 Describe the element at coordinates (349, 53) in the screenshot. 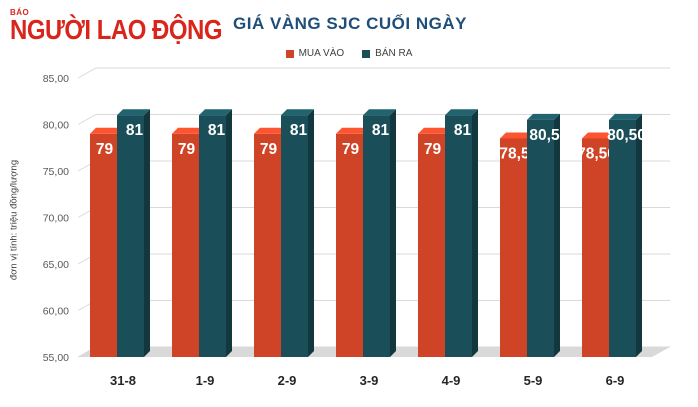

I see `chart-legend: MUA VÀO BÁN RA` at that location.